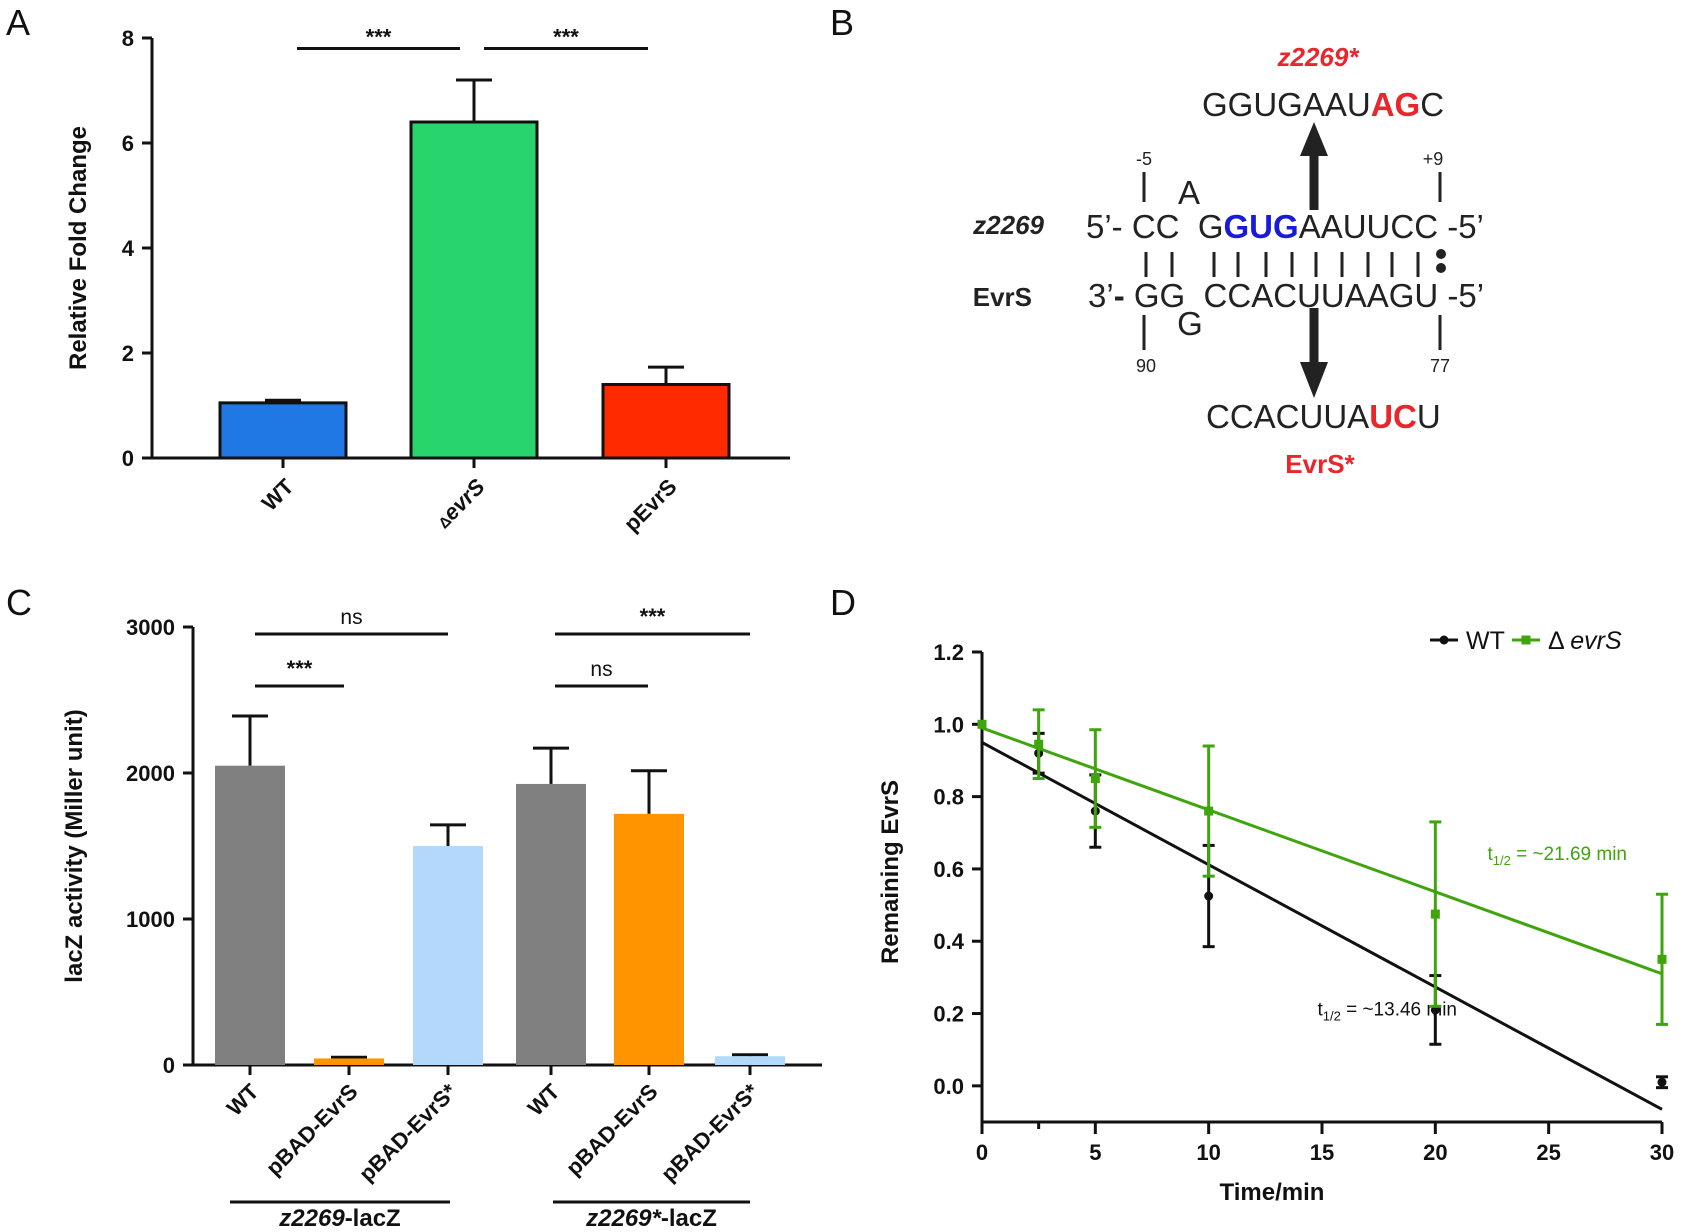 This screenshot has height=1232, width=1682. I want to click on position-label: -5, so click(1144, 159).